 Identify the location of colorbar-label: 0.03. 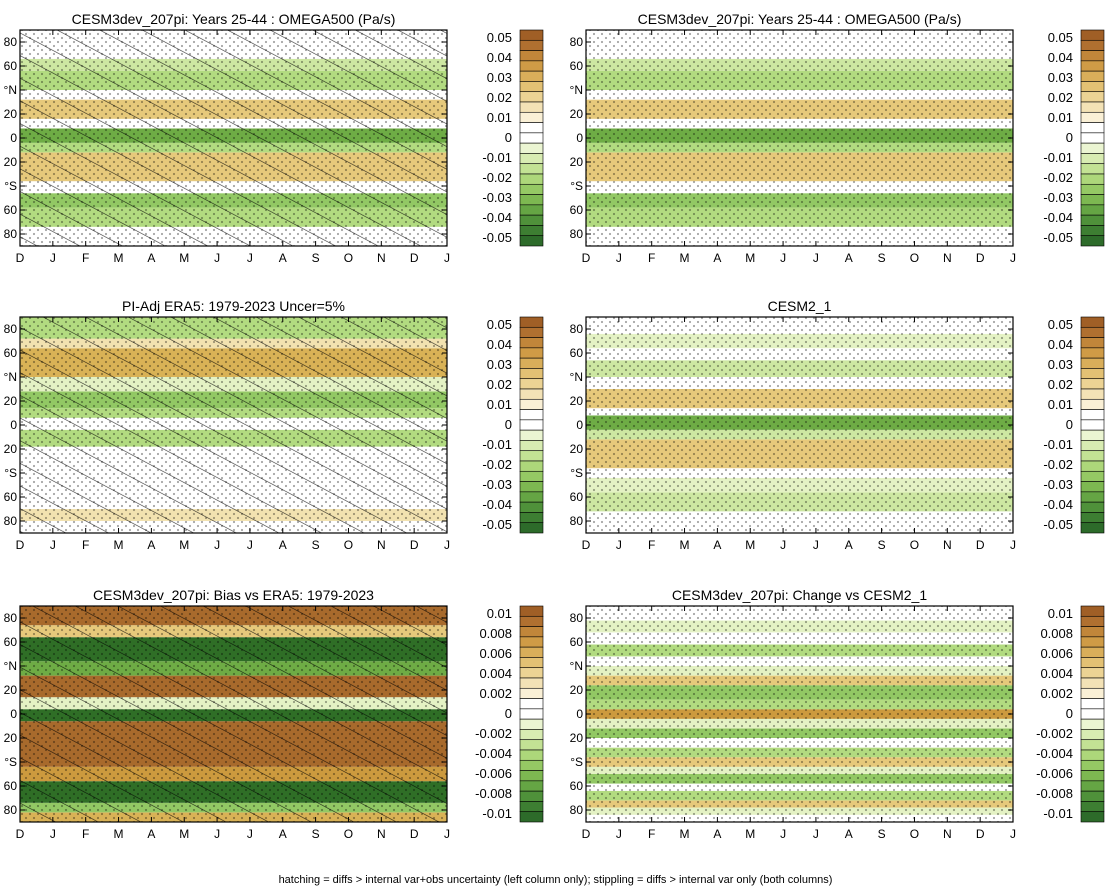
(1060, 77).